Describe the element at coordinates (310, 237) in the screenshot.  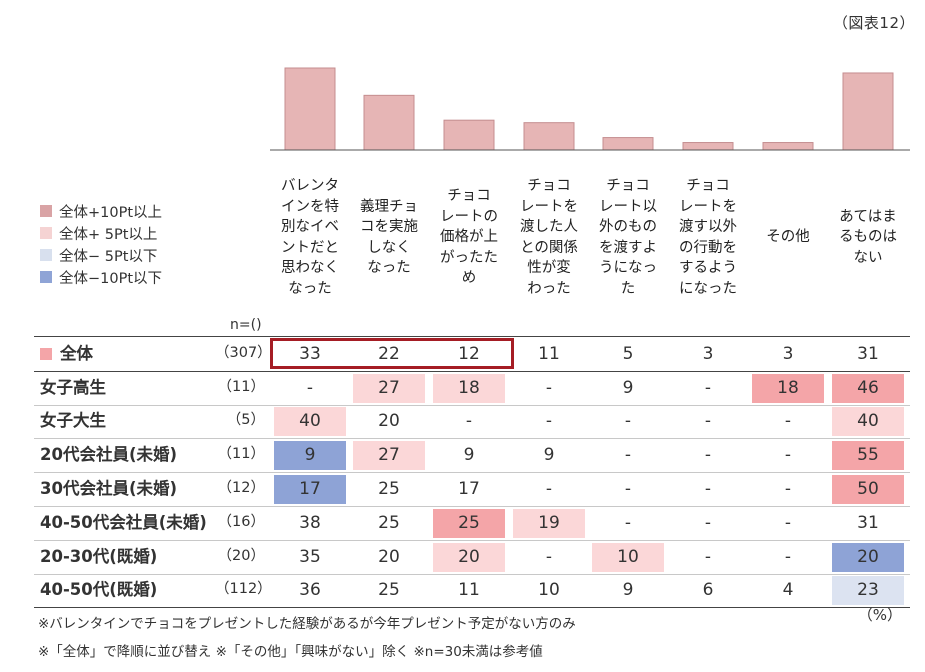
I see `column-header-1: バレンタ インを特 別なイベ ントだと 思わなく なった` at that location.